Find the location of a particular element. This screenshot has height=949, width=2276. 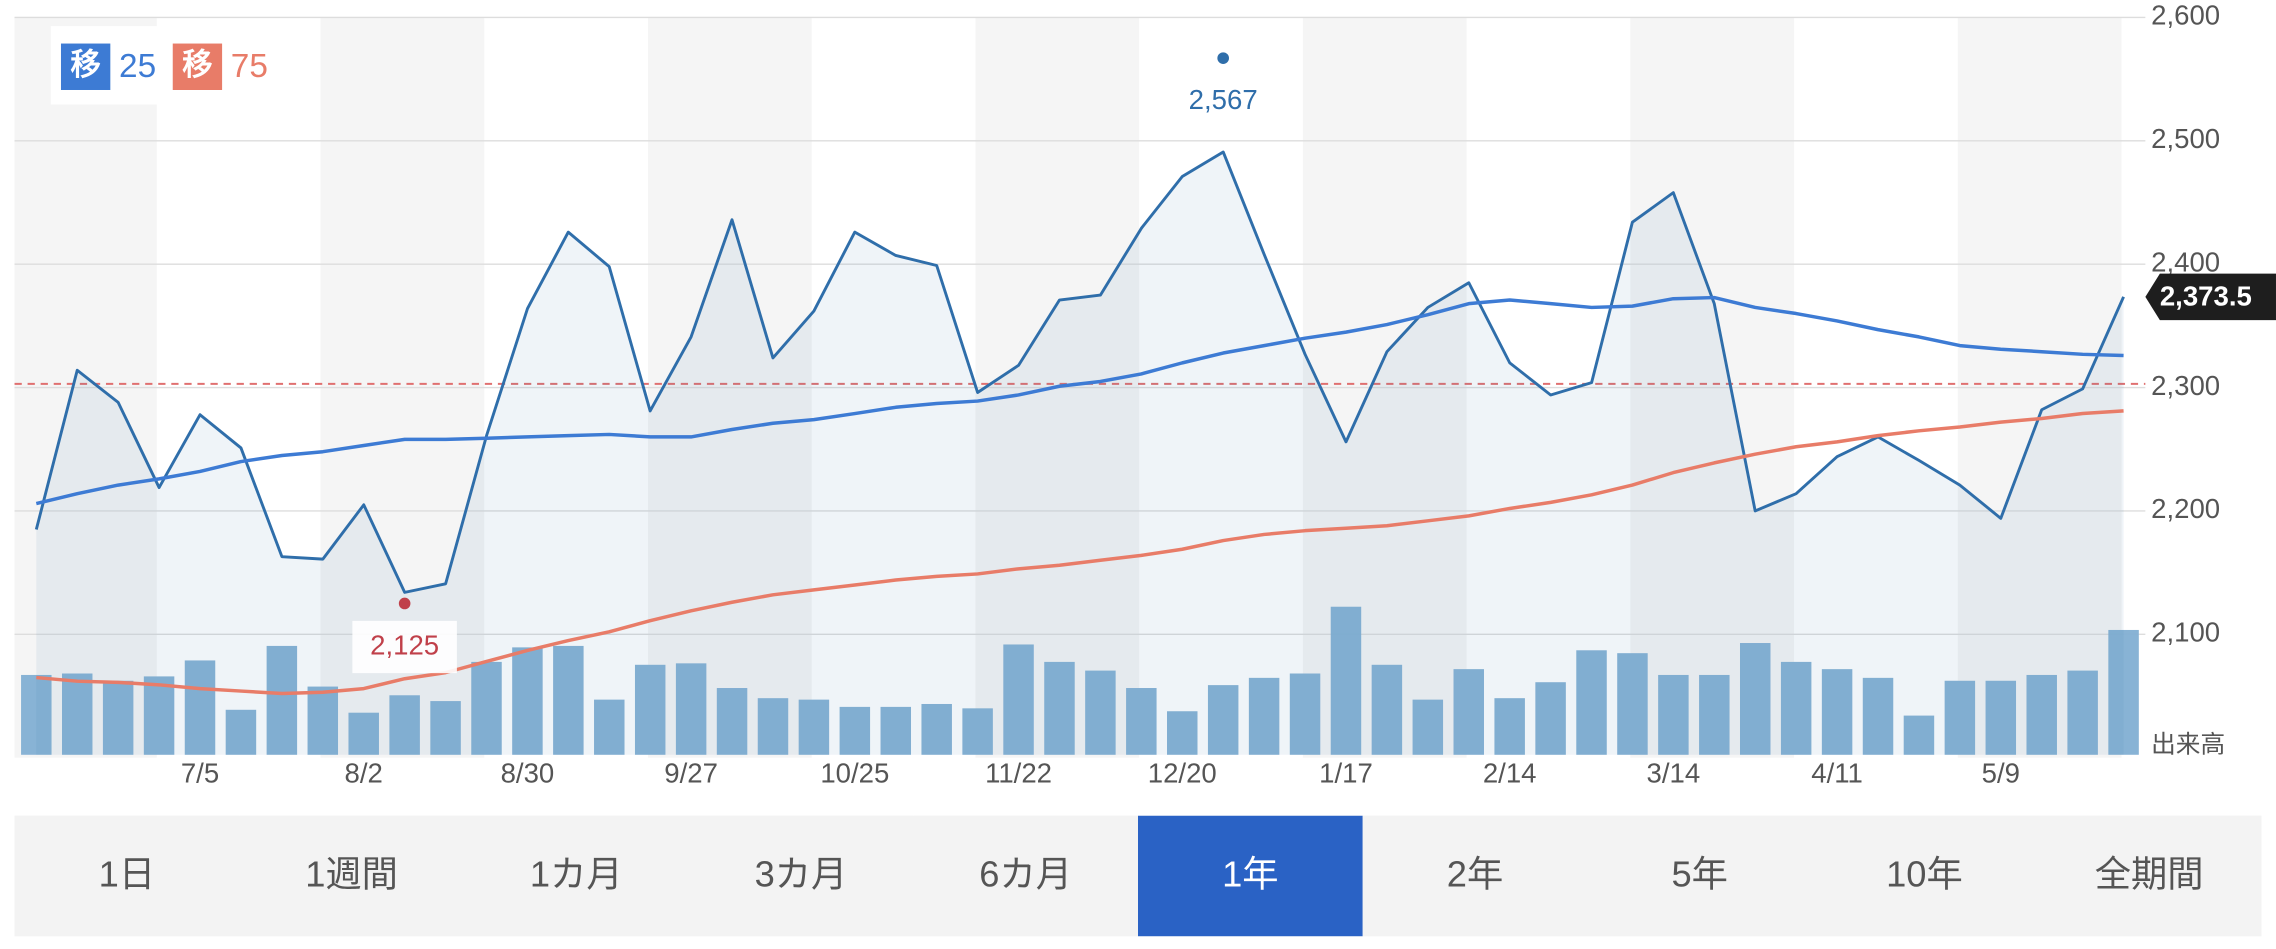

annotation-label: 2,125 is located at coordinates (404, 644).